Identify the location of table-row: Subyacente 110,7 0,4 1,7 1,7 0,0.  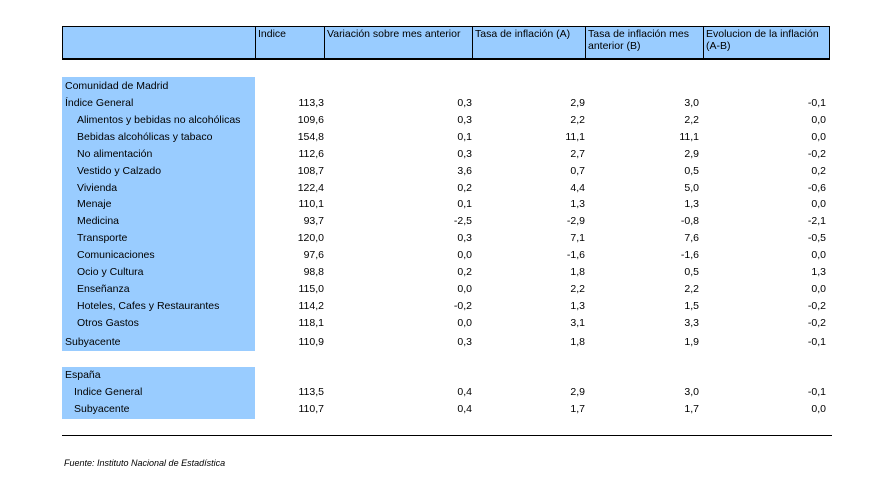
(447, 409).